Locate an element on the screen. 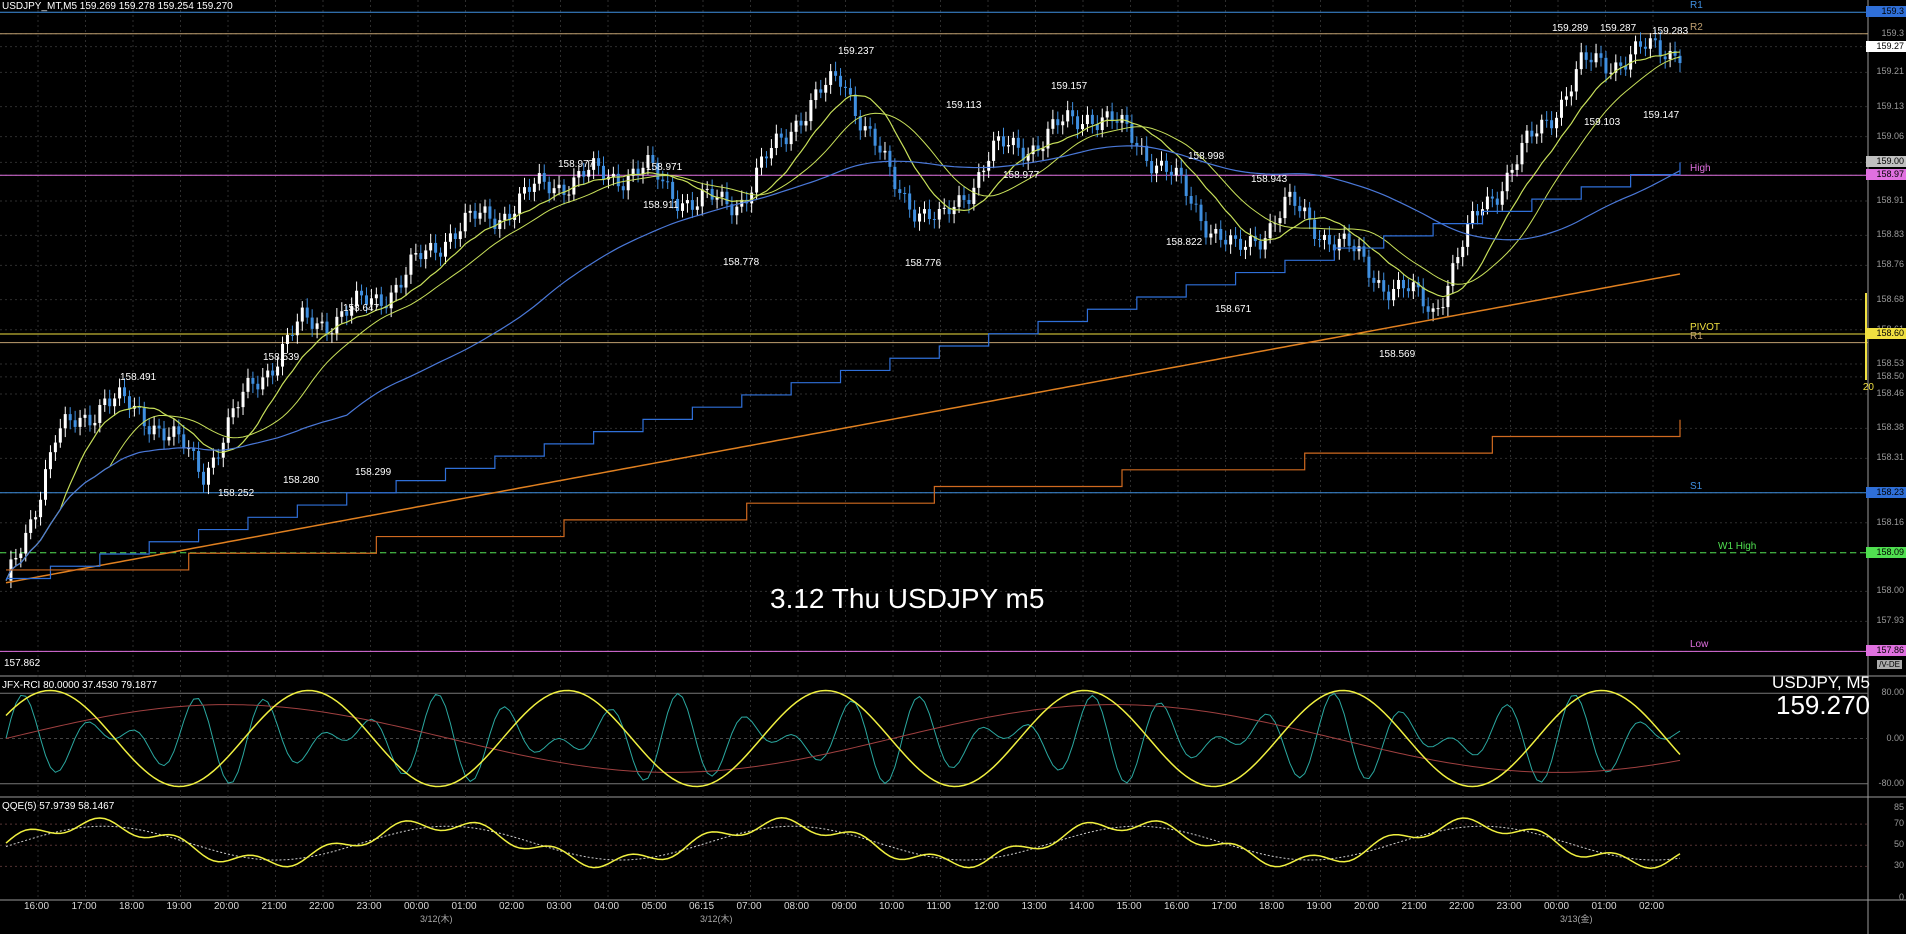 The image size is (1906, 934). time-axis-label: 11:00 is located at coordinates (938, 906).